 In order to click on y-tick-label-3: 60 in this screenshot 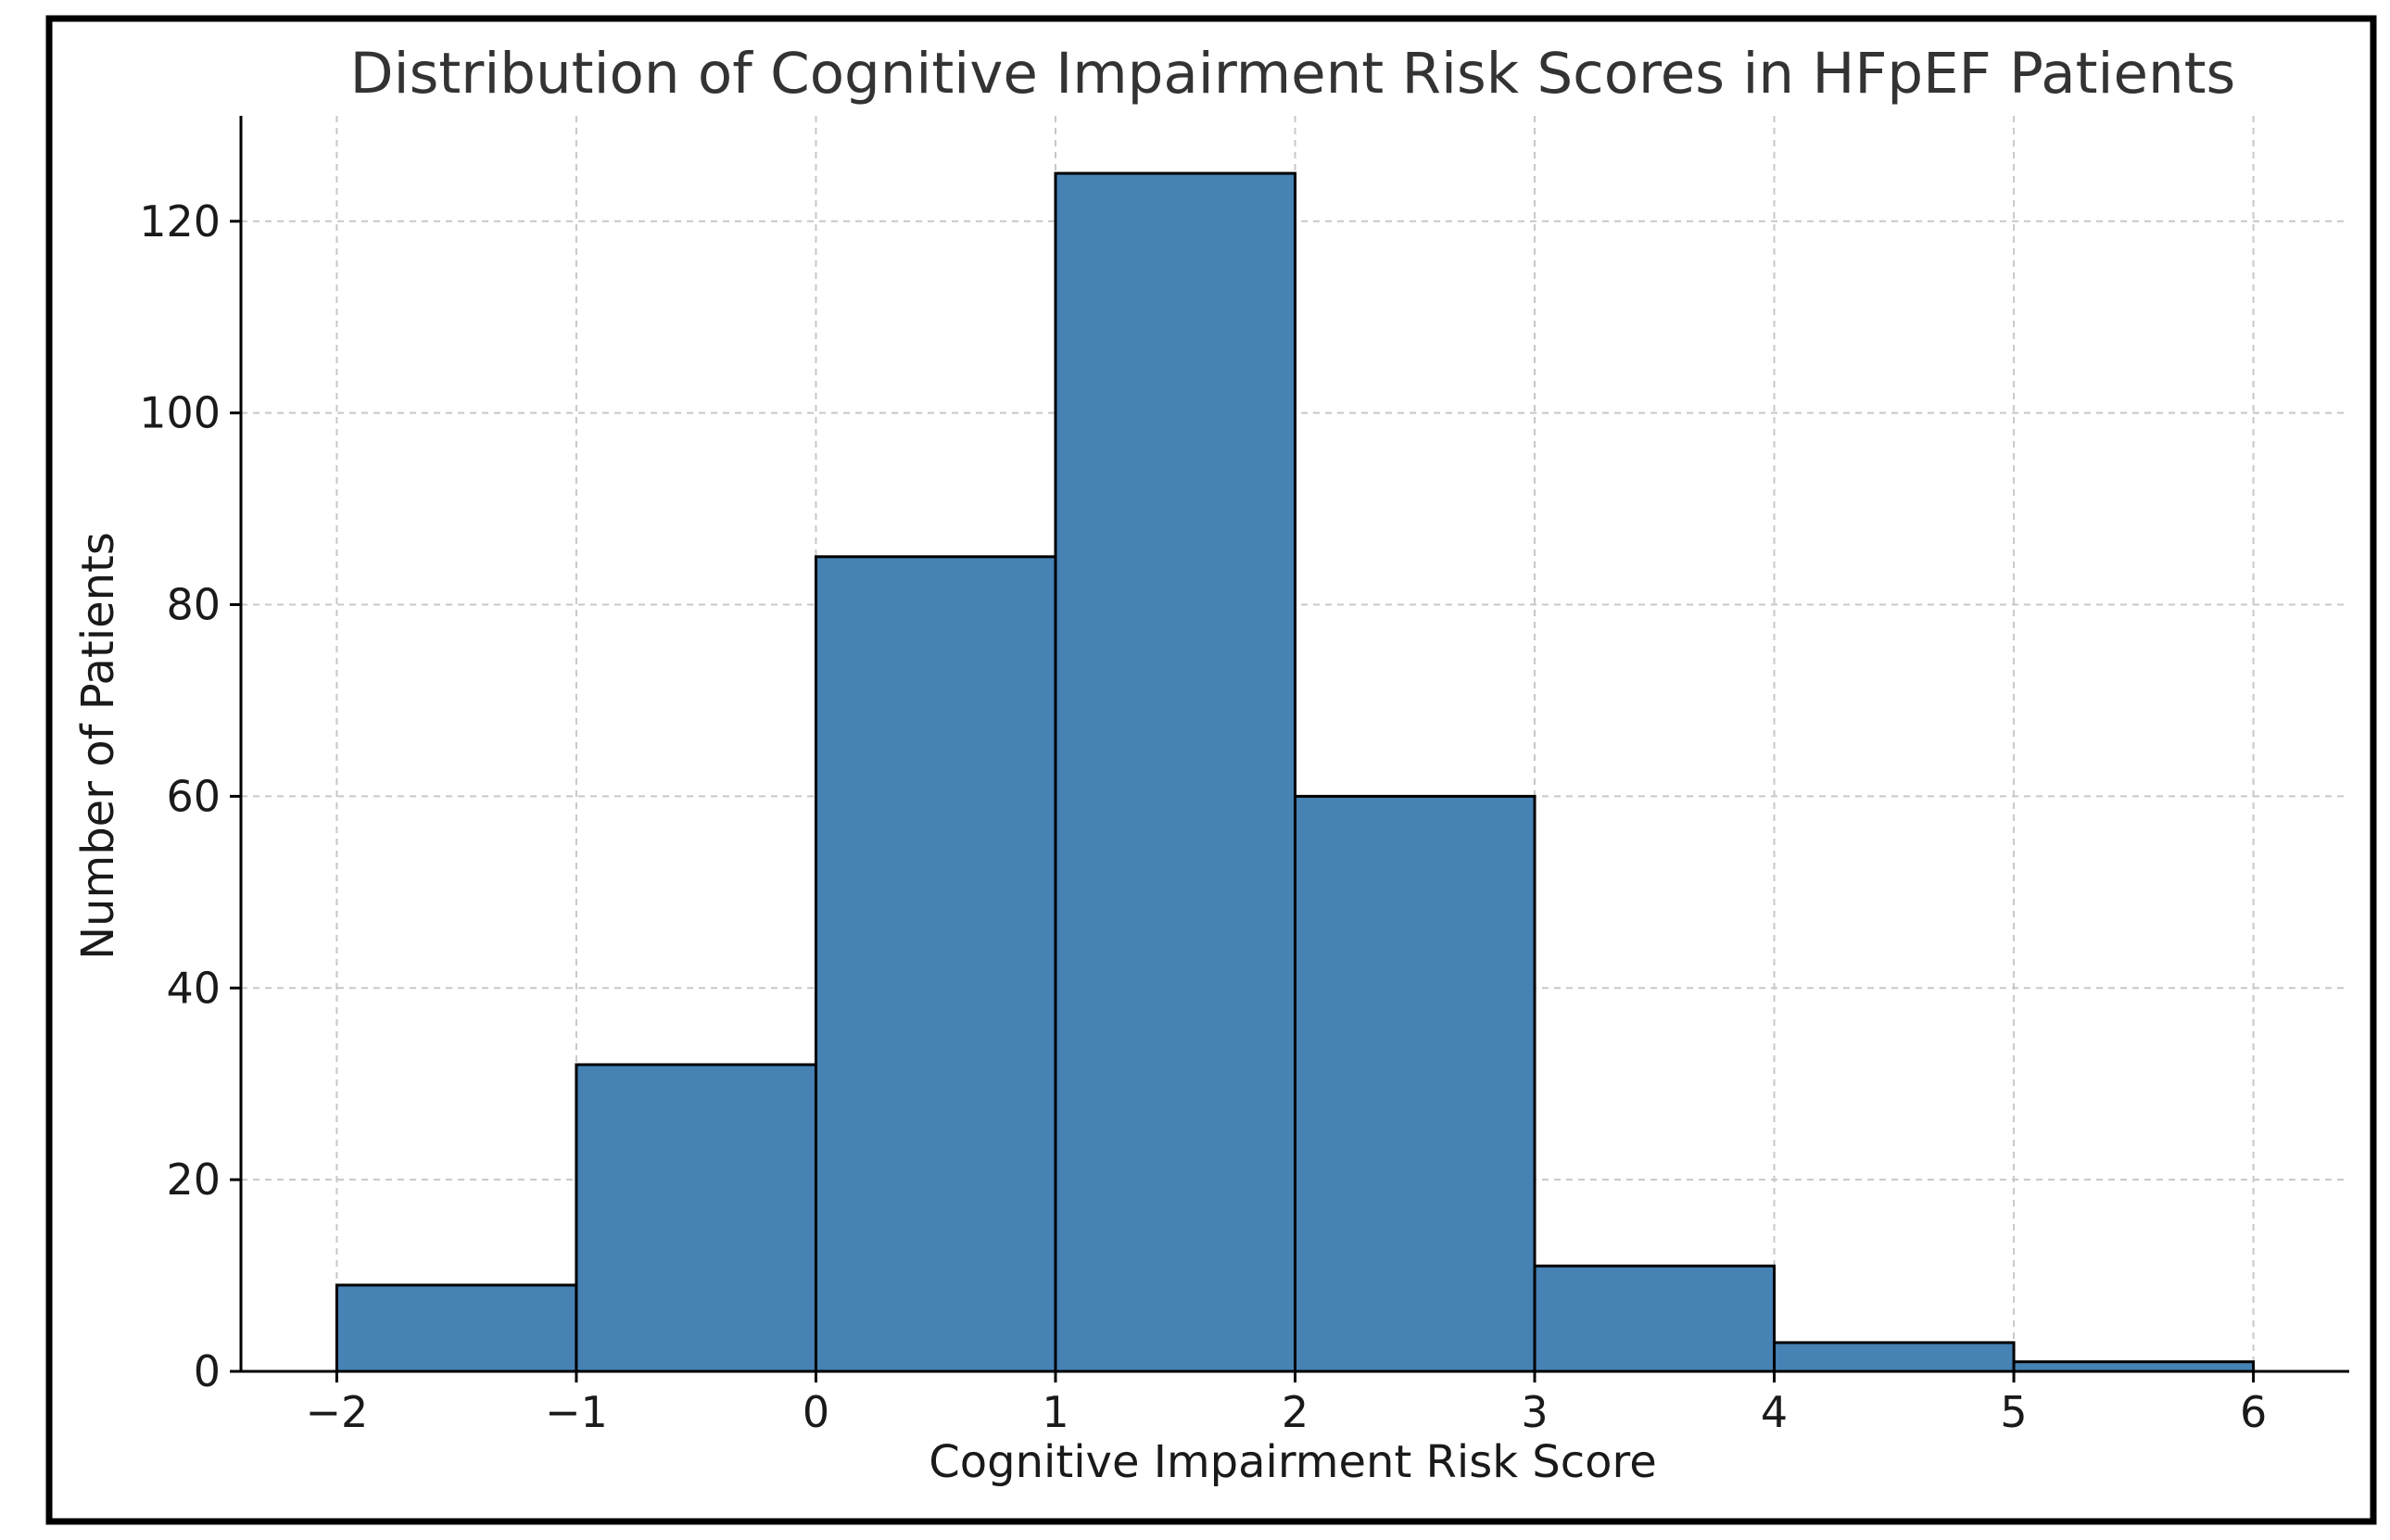, I will do `click(193, 796)`.